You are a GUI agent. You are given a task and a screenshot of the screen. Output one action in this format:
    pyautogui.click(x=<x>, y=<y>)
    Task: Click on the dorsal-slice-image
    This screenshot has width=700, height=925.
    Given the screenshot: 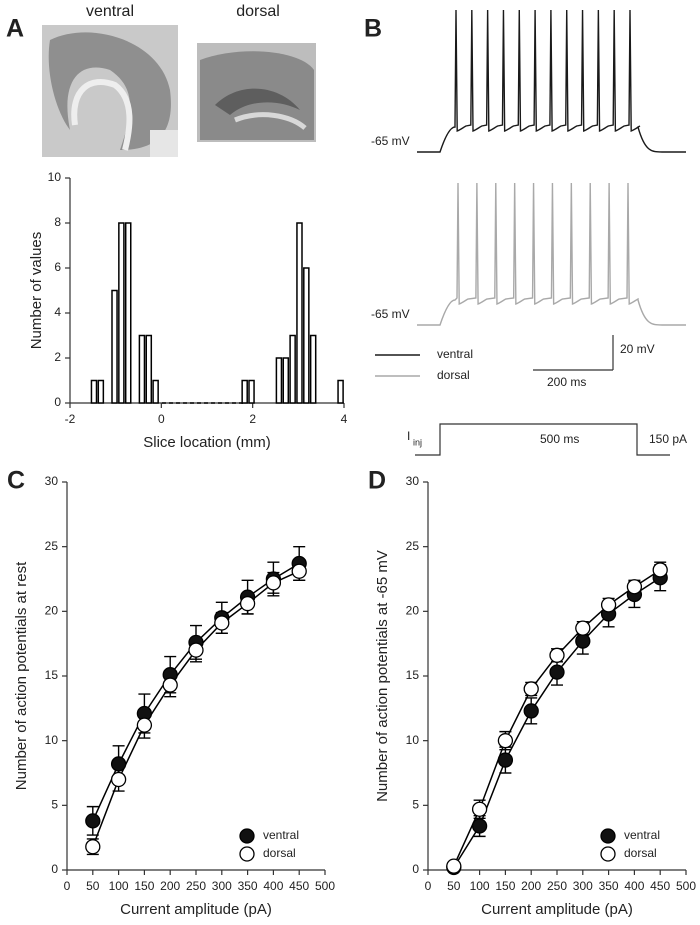 What is the action you would take?
    pyautogui.click(x=256, y=92)
    